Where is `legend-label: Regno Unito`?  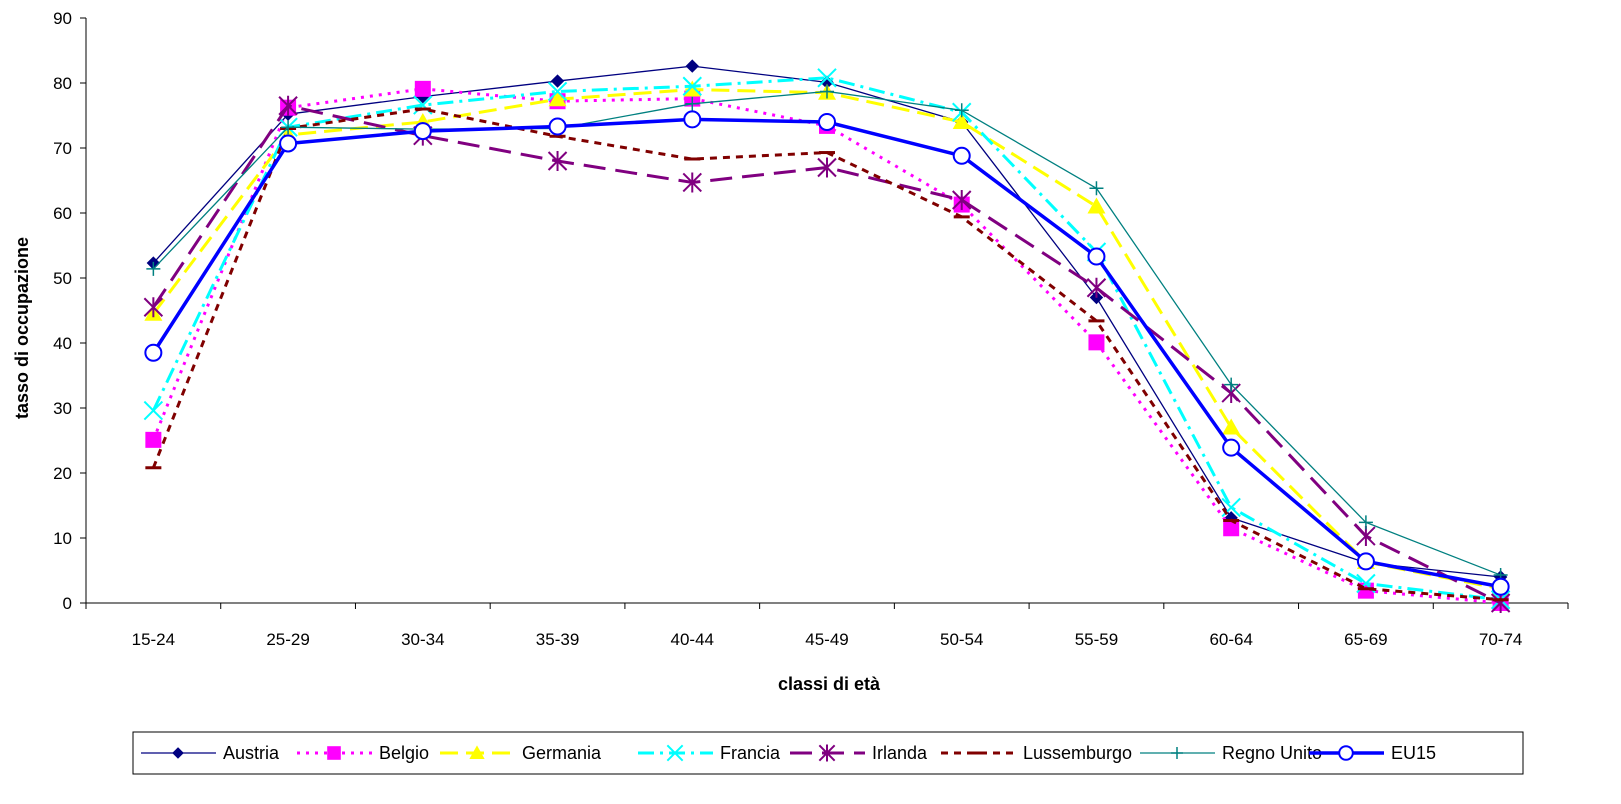 legend-label: Regno Unito is located at coordinates (1272, 753).